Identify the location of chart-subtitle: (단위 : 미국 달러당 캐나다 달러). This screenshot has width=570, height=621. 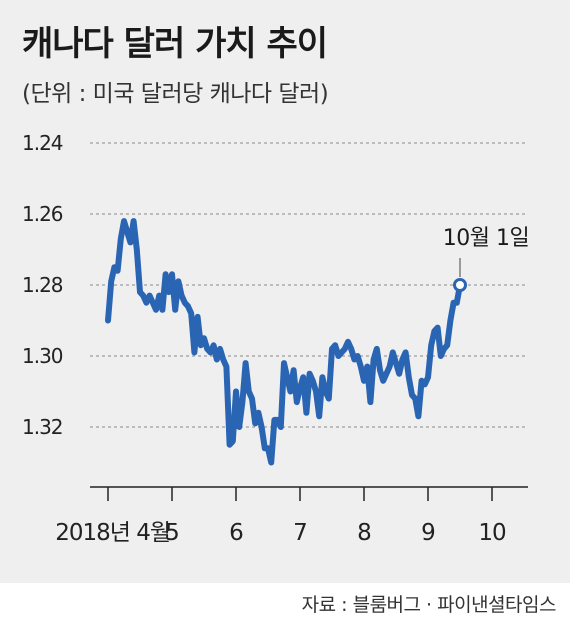
(175, 94).